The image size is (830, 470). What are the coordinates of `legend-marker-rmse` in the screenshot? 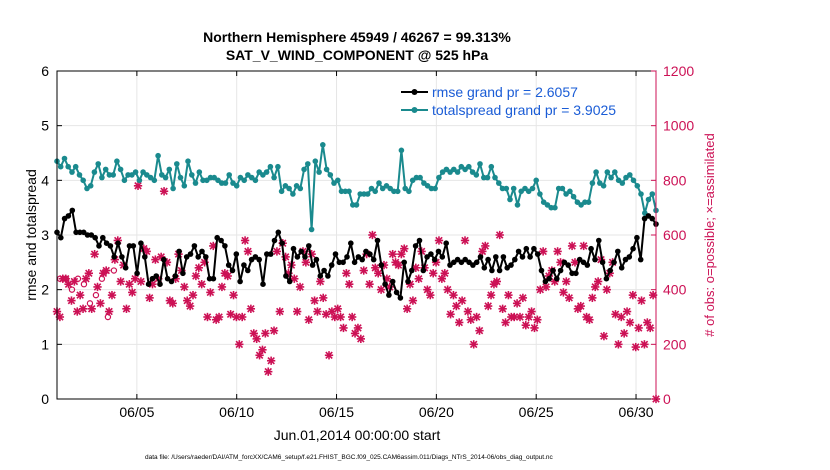 It's located at (414, 92).